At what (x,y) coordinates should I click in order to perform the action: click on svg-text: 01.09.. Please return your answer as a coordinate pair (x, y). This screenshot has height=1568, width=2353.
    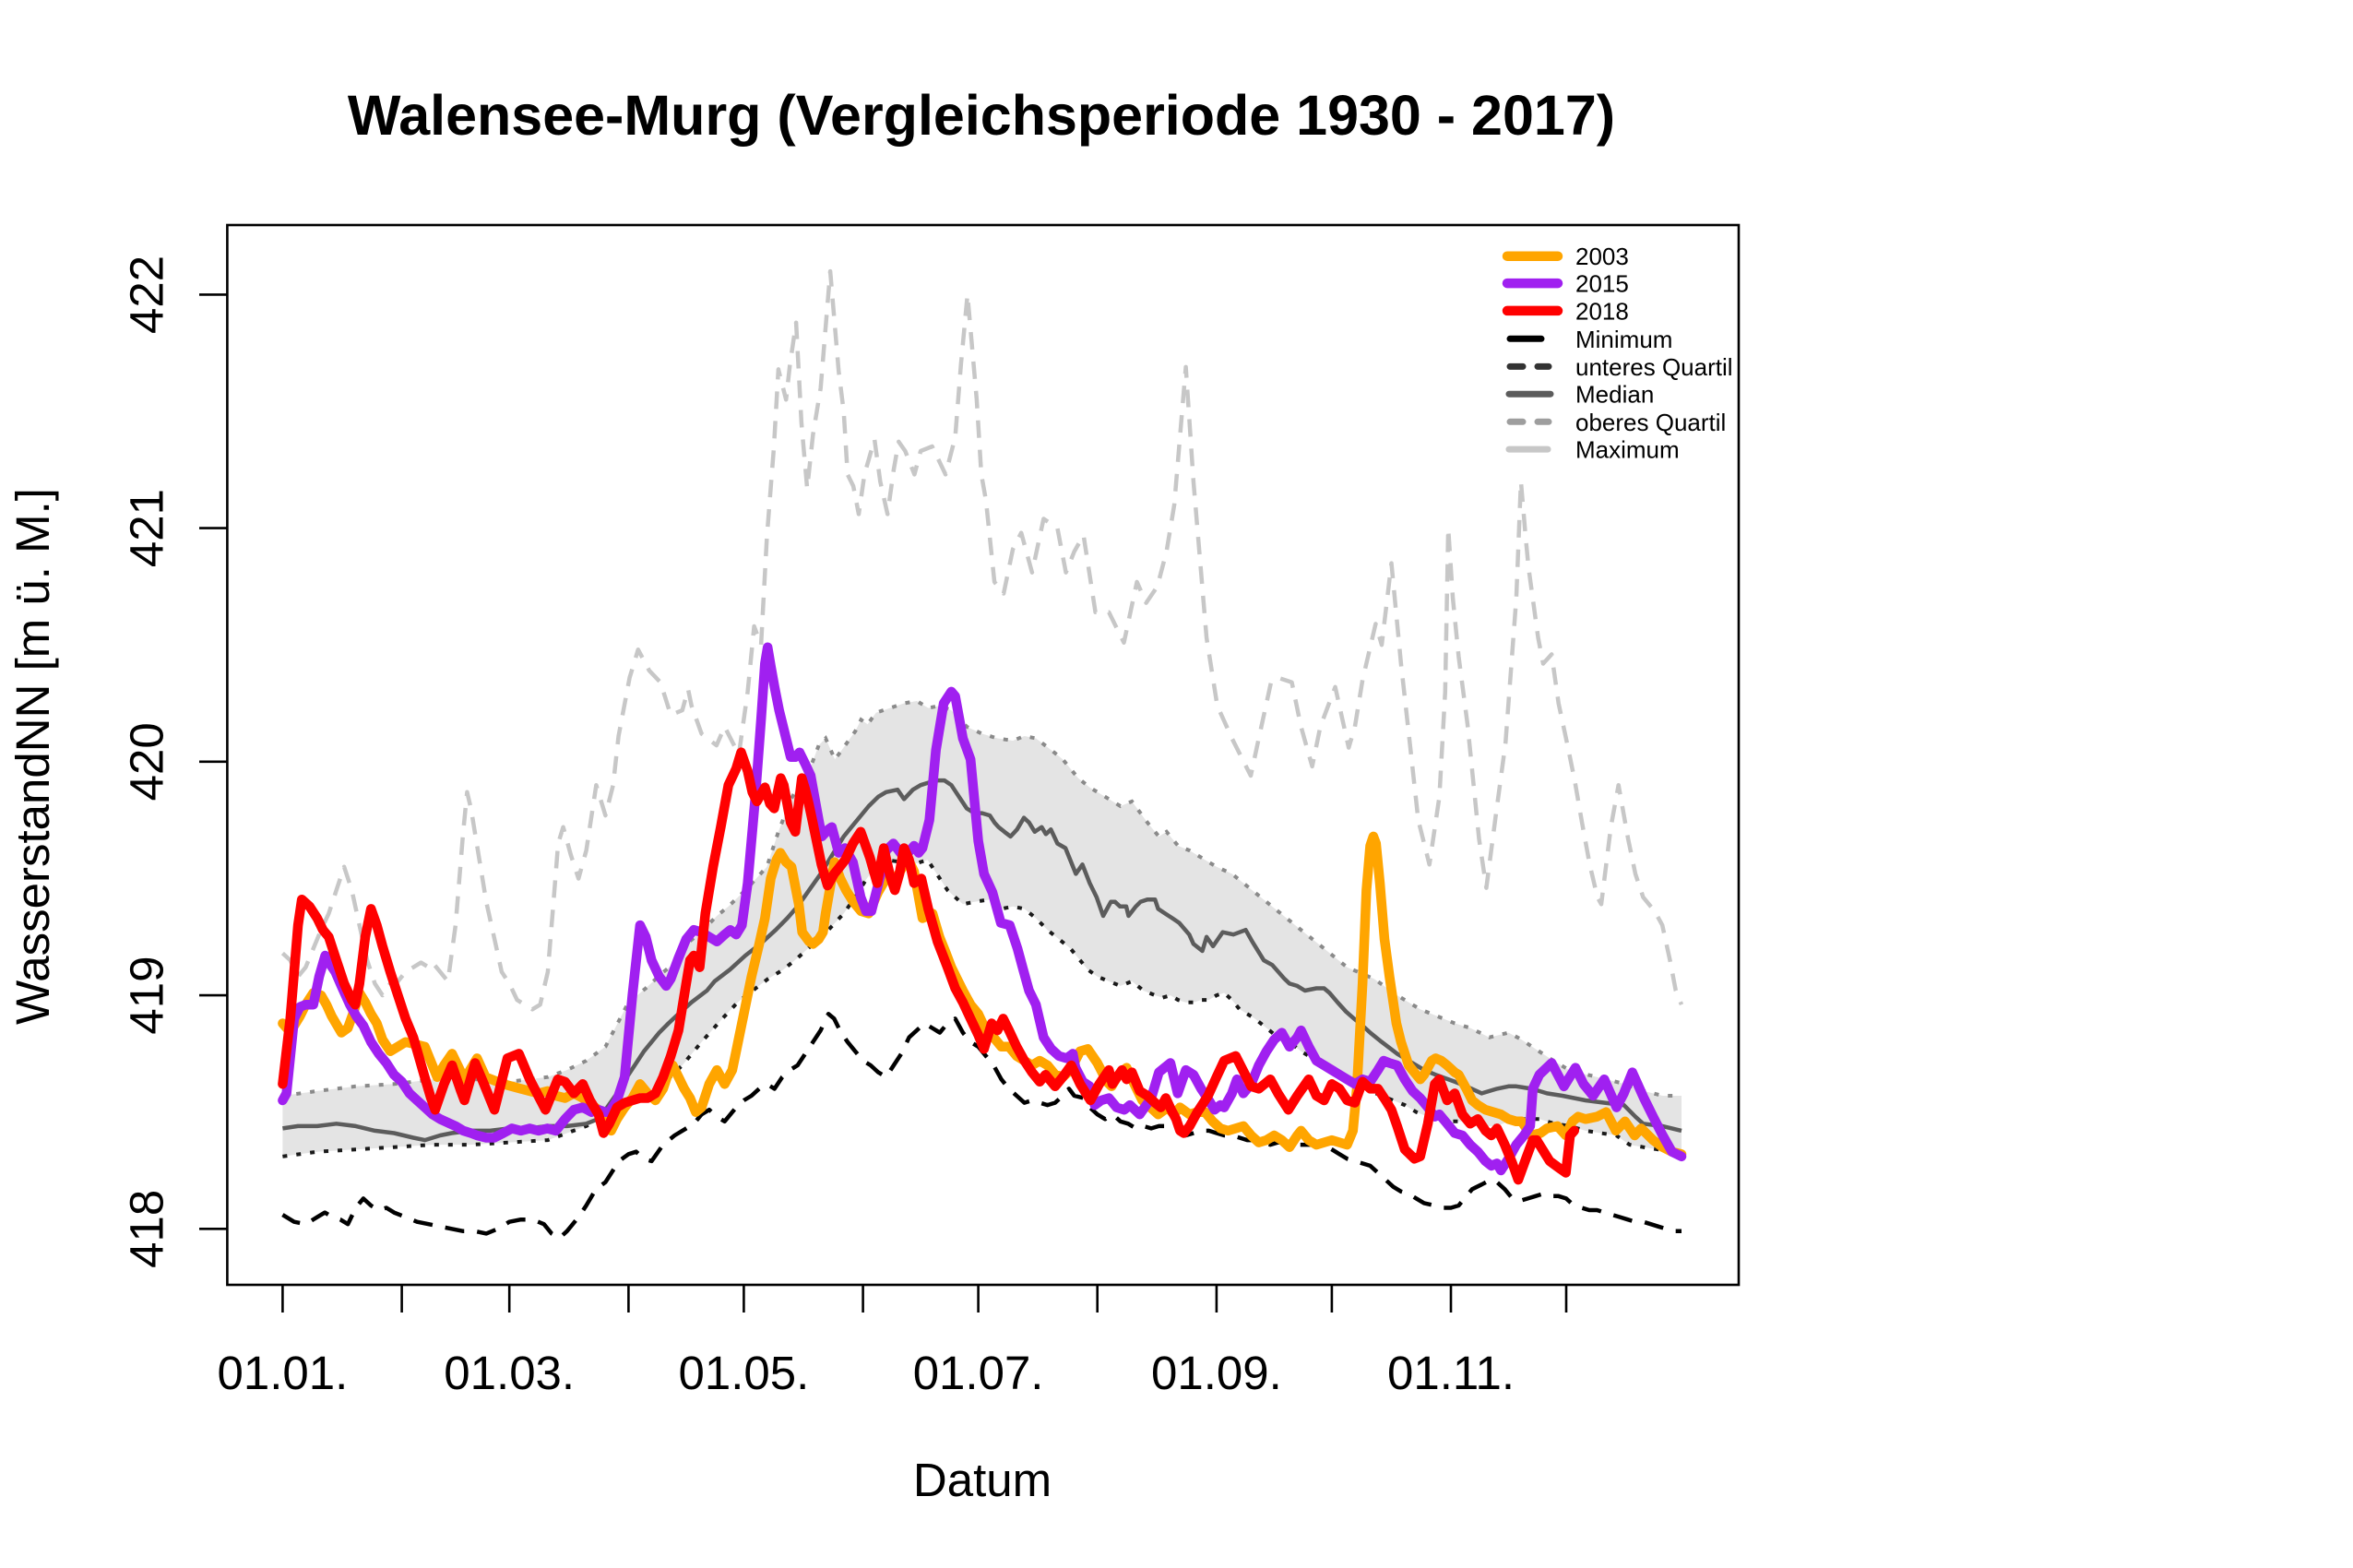
    Looking at the image, I should click on (1216, 1373).